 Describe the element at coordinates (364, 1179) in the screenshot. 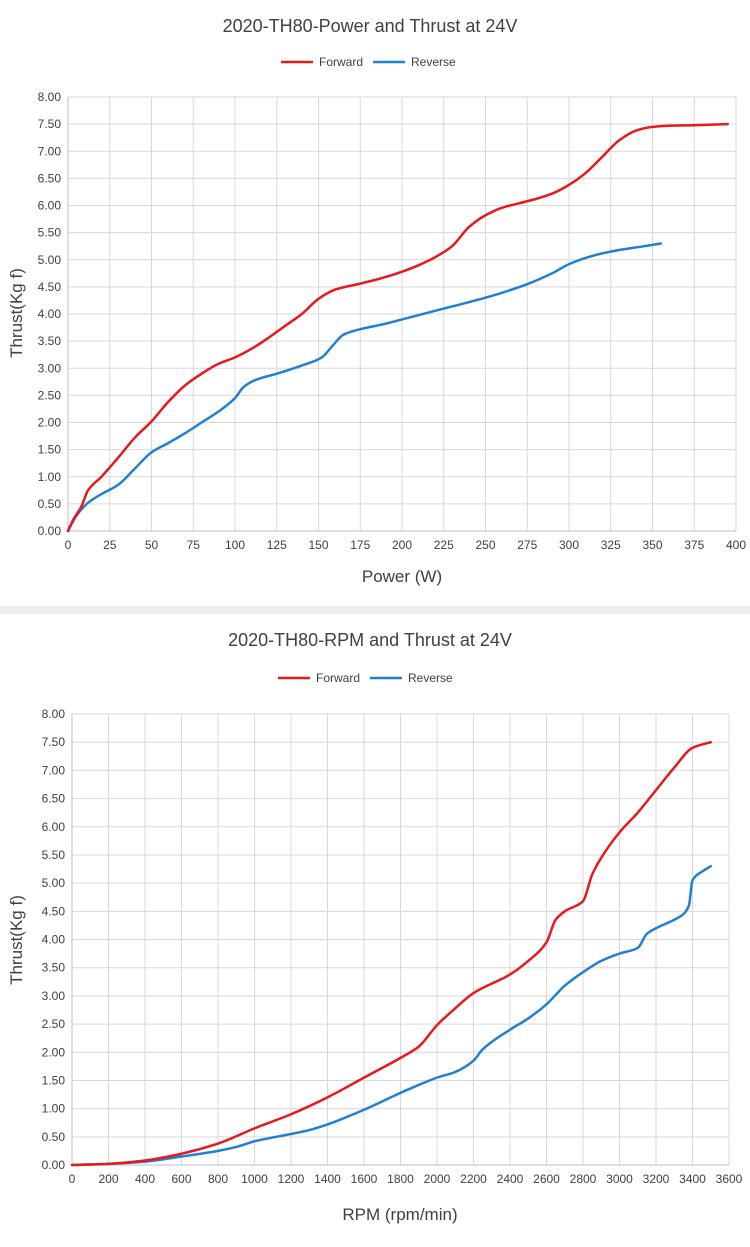

I see `x-tick-label: 1600` at that location.